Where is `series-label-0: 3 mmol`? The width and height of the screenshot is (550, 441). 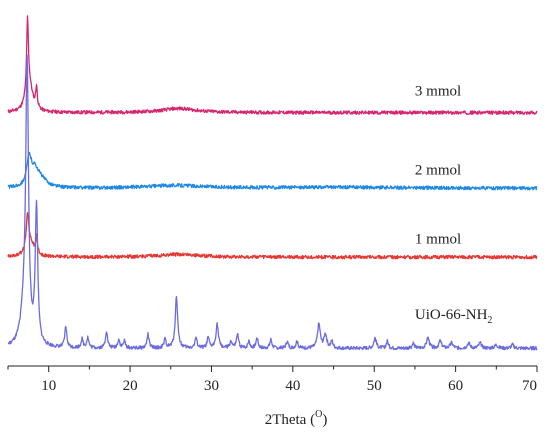
series-label-0: 3 mmol is located at coordinates (438, 91).